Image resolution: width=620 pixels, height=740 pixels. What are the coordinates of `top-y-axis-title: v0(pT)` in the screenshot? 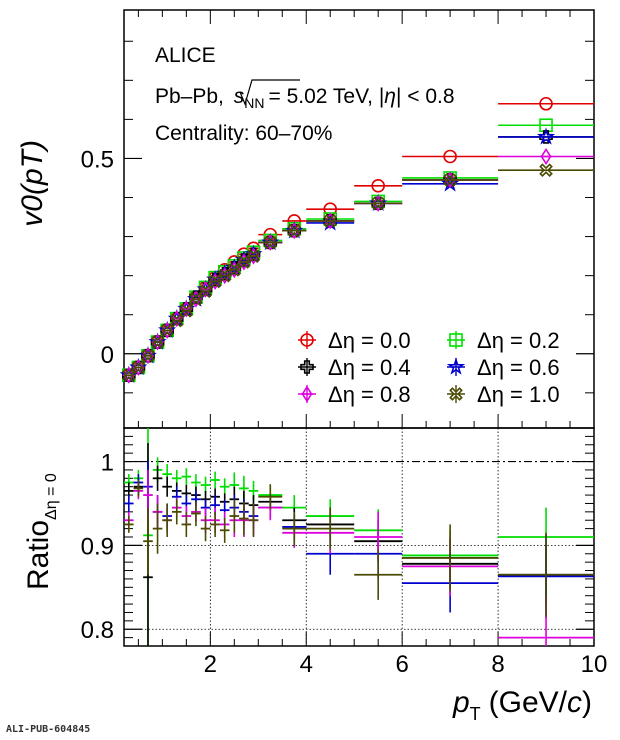 It's located at (32, 183).